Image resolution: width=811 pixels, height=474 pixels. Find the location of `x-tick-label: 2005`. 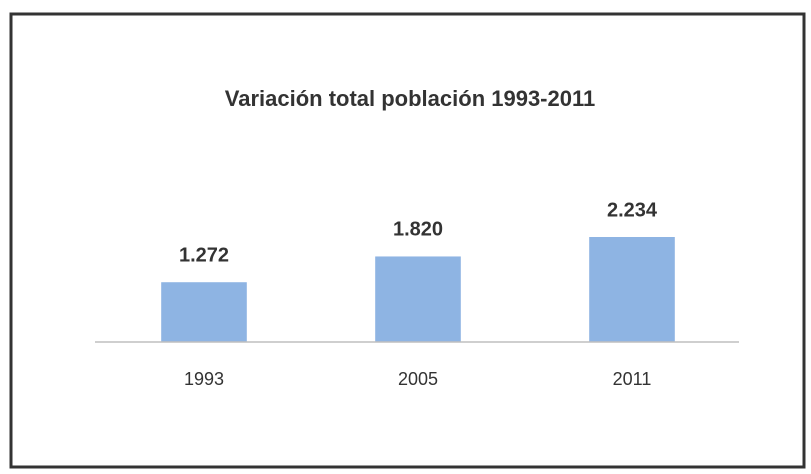

x-tick-label: 2005 is located at coordinates (418, 379).